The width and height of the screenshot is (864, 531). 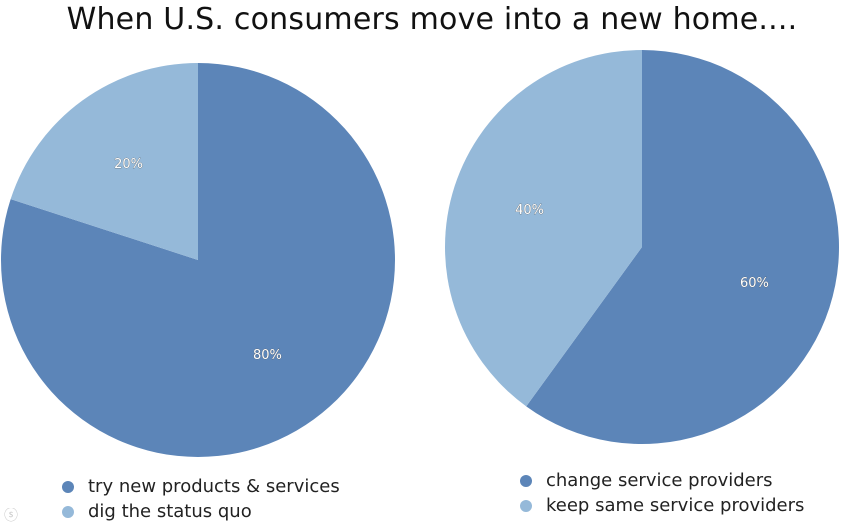 I want to click on legend-item: keep same service providers, so click(x=662, y=505).